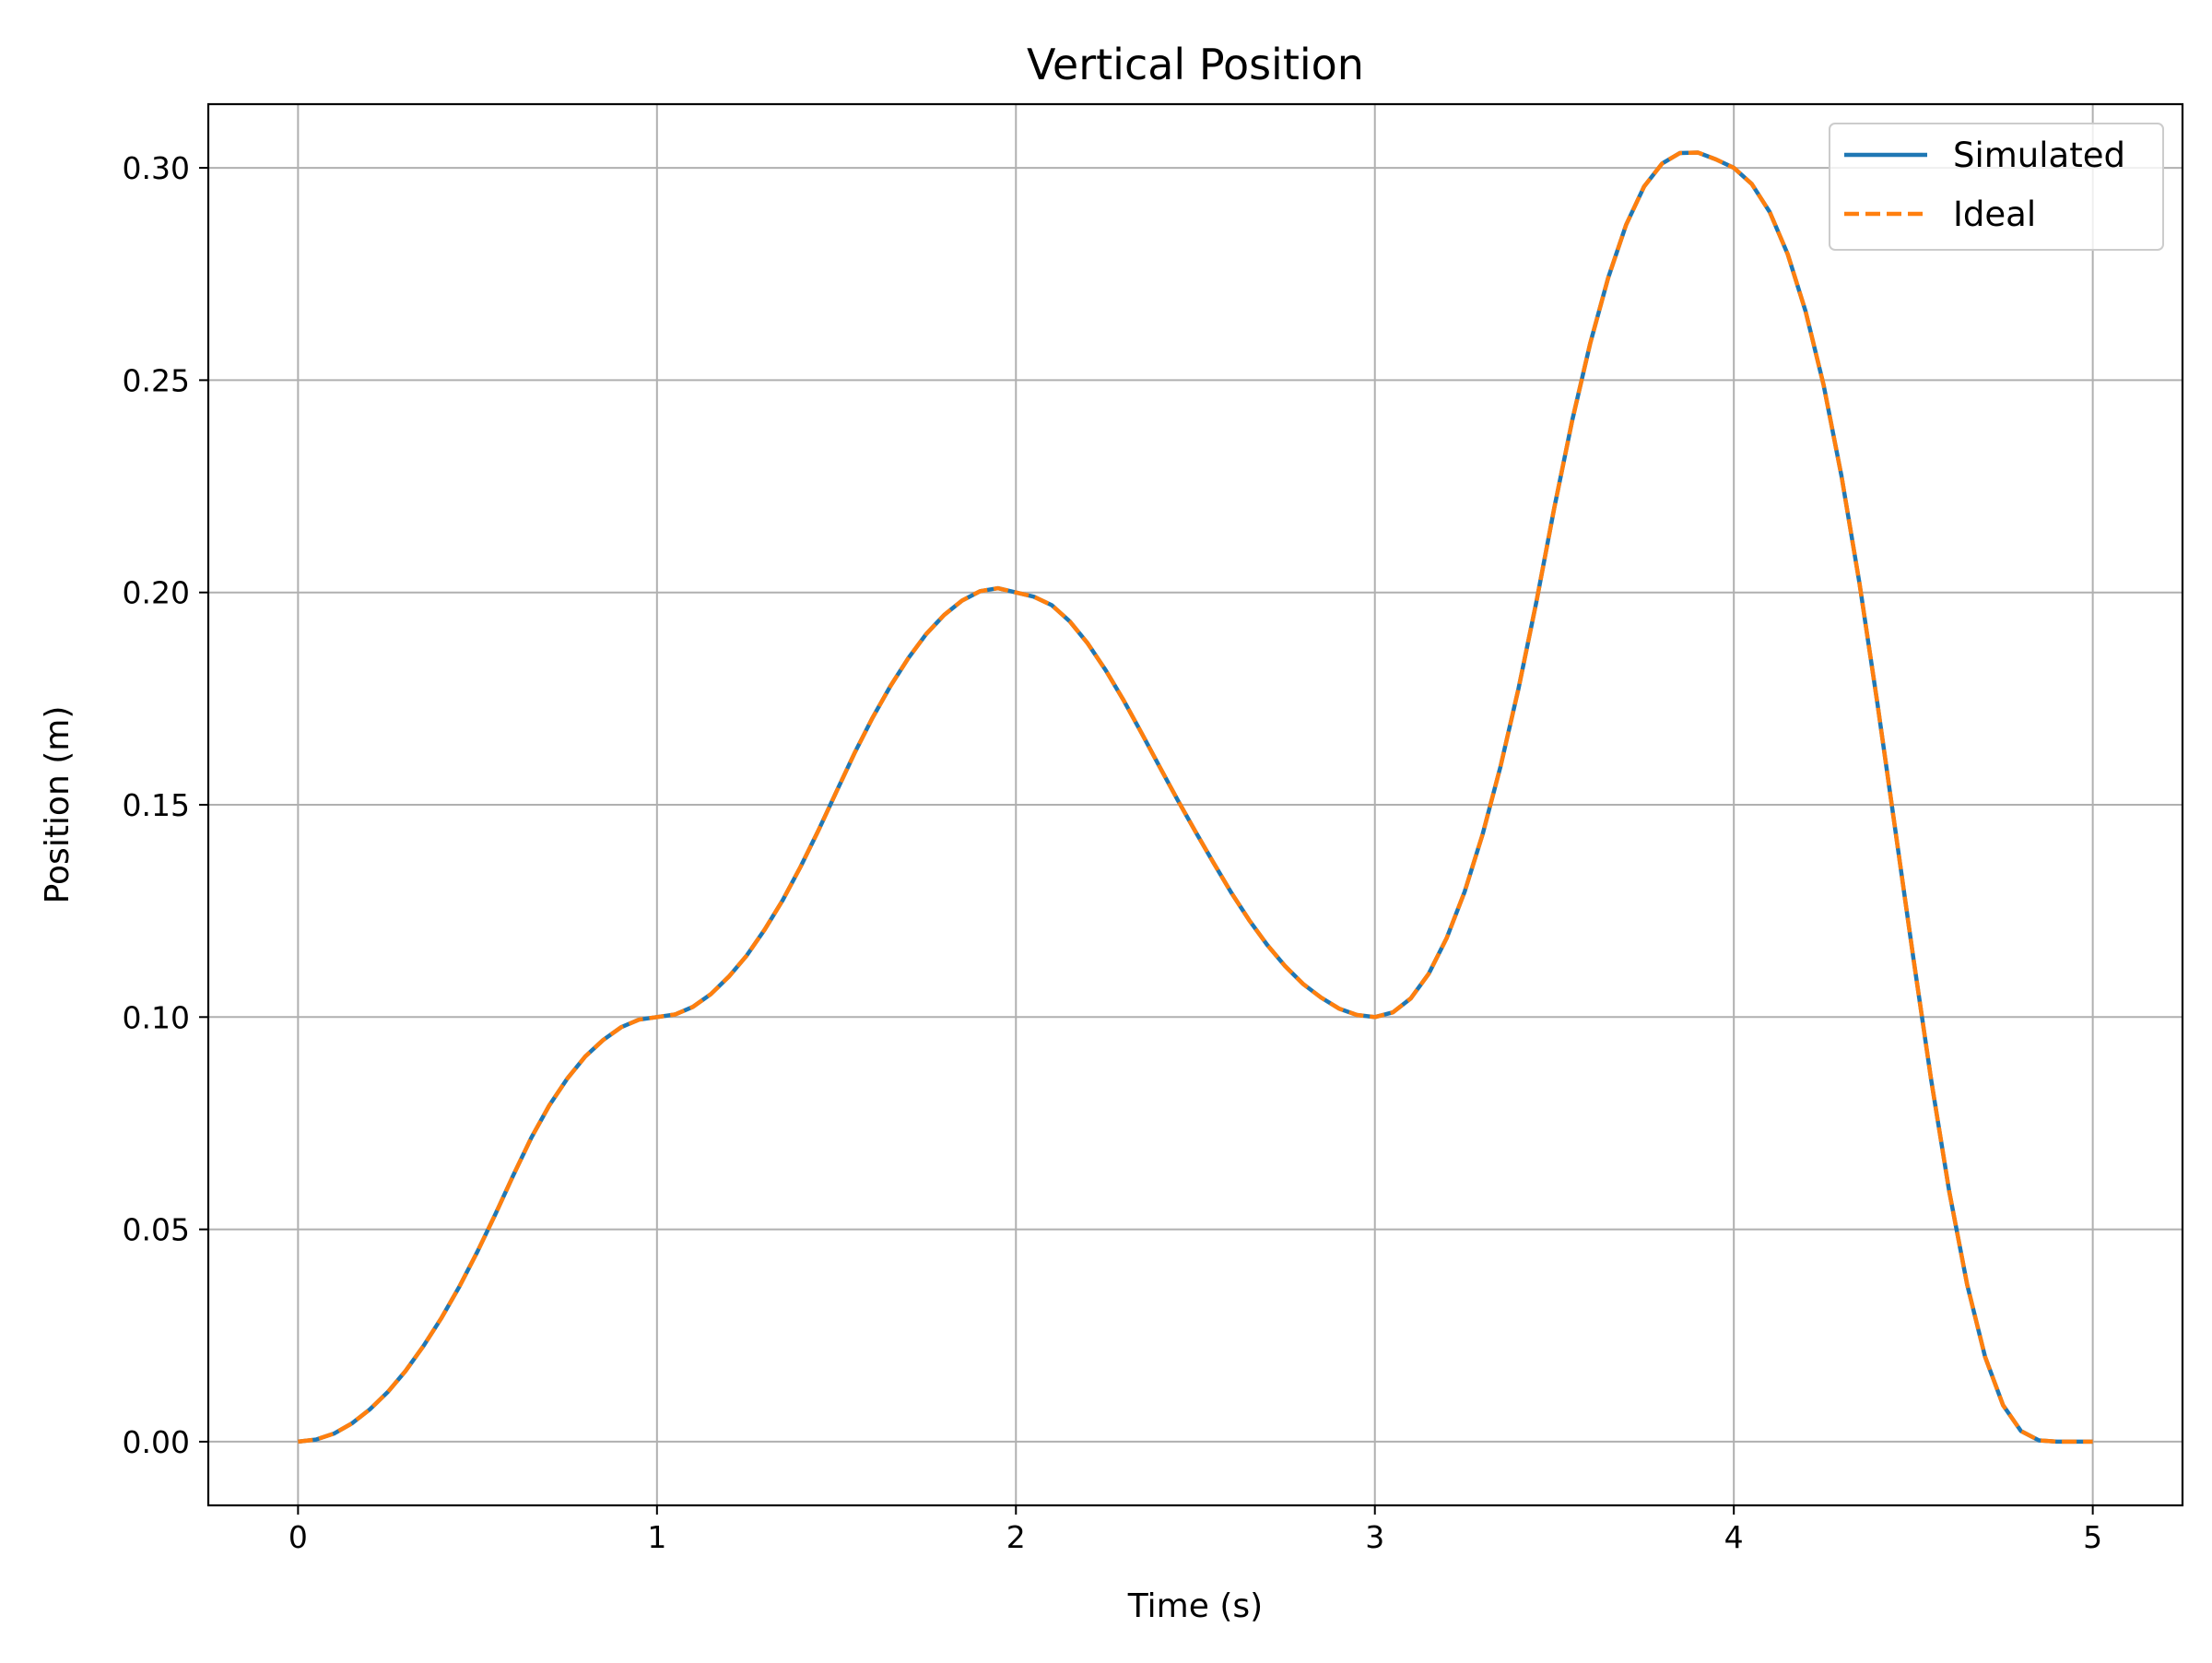  What do you see at coordinates (156, 1442) in the screenshot?
I see `y-tick-label: 0.00` at bounding box center [156, 1442].